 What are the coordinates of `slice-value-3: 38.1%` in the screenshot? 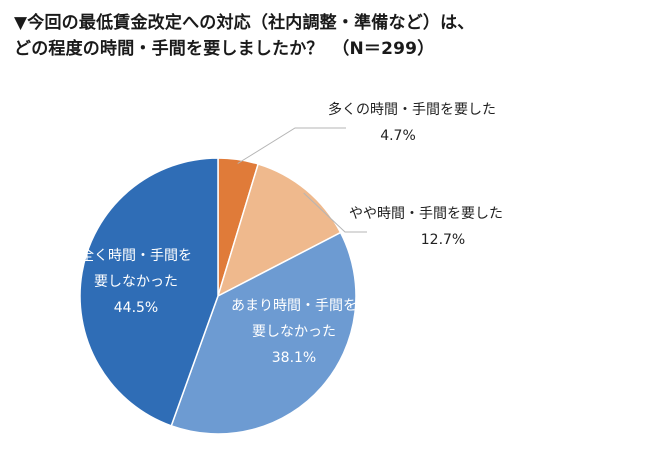 It's located at (294, 358).